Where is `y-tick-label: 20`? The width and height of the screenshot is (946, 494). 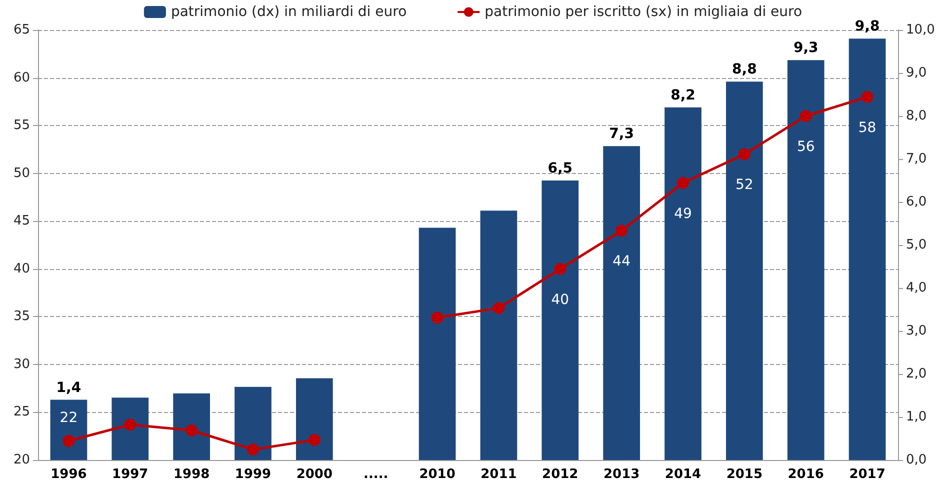 y-tick-label: 20 is located at coordinates (21, 460).